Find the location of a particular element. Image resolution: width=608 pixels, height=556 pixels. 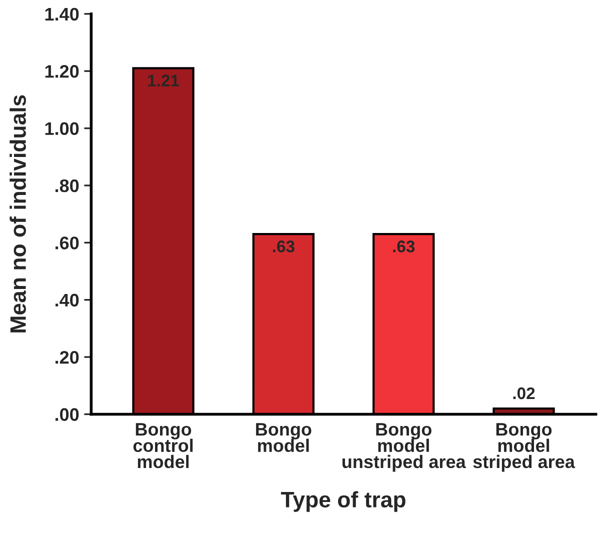

x-tick-label: Bongo model striped area is located at coordinates (524, 447).